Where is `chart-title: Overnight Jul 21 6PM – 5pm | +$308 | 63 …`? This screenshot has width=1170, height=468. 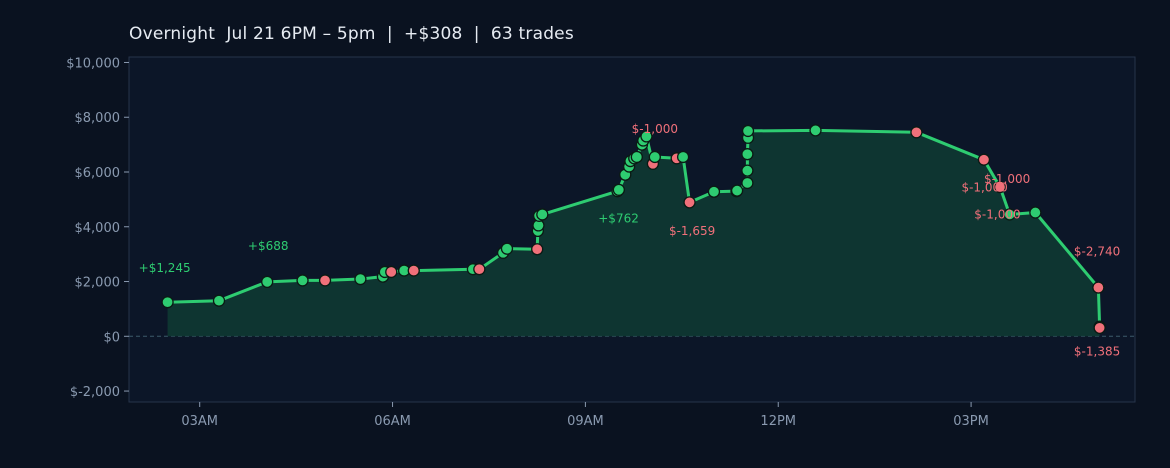
chart-title: Overnight Jul 21 6PM – 5pm | +$308 | 63 … is located at coordinates (351, 34).